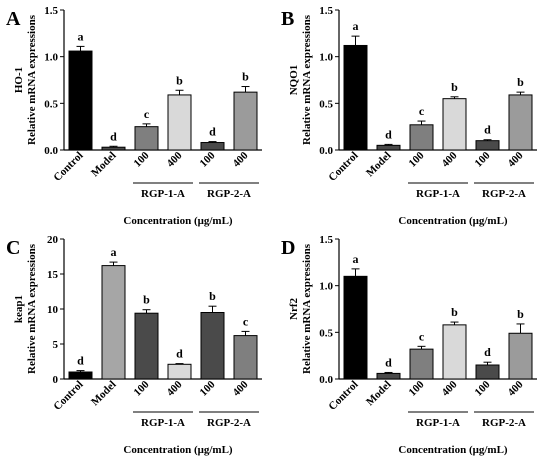 This screenshot has height=458, width=550. Describe the element at coordinates (288, 248) in the screenshot. I see `panel-label: D` at that location.